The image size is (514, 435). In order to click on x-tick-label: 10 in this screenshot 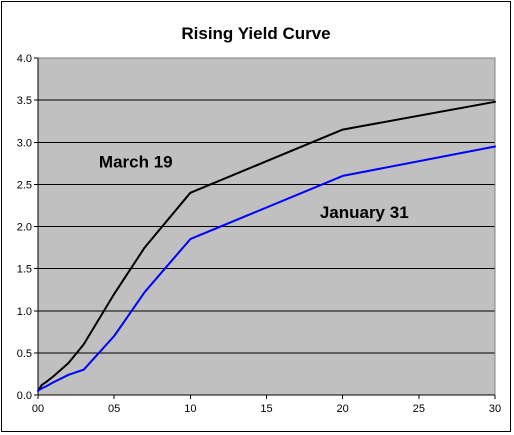, I will do `click(190, 409)`.